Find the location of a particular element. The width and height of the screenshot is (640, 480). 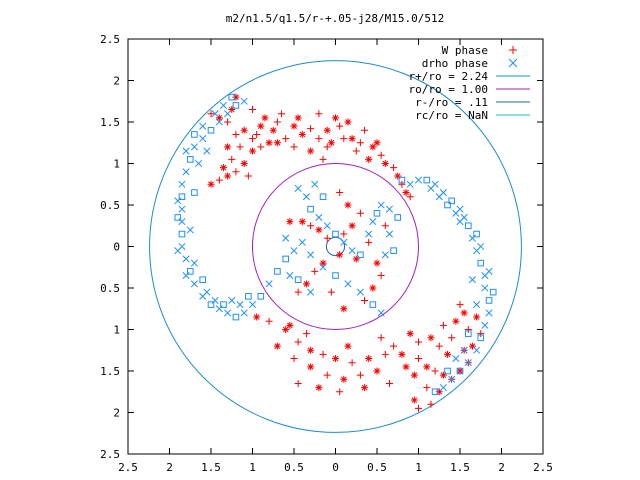

x-tick-label: 1 is located at coordinates (418, 467).